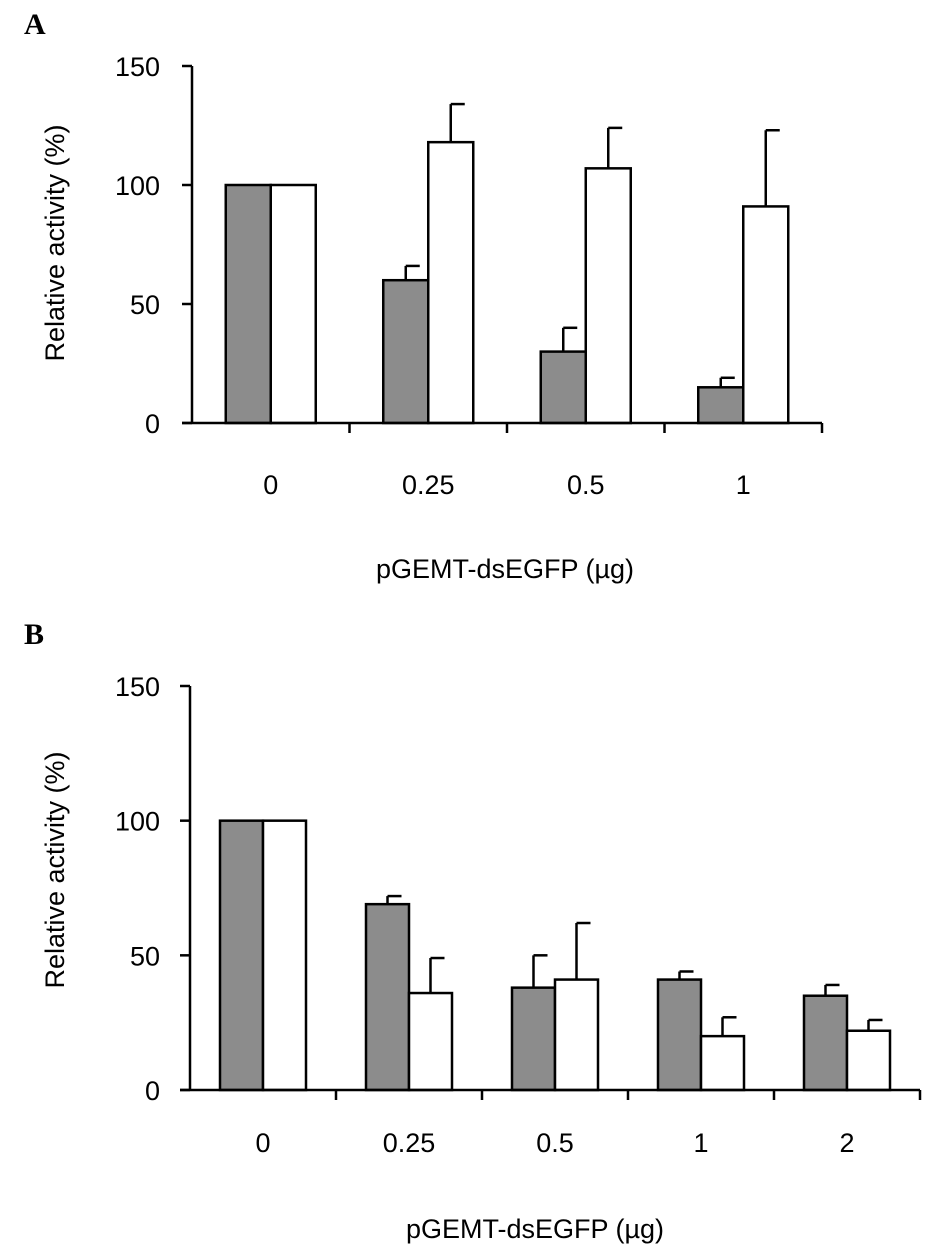  Describe the element at coordinates (409, 1143) in the screenshot. I see `panel-b-x-tick-label: 0.25` at that location.